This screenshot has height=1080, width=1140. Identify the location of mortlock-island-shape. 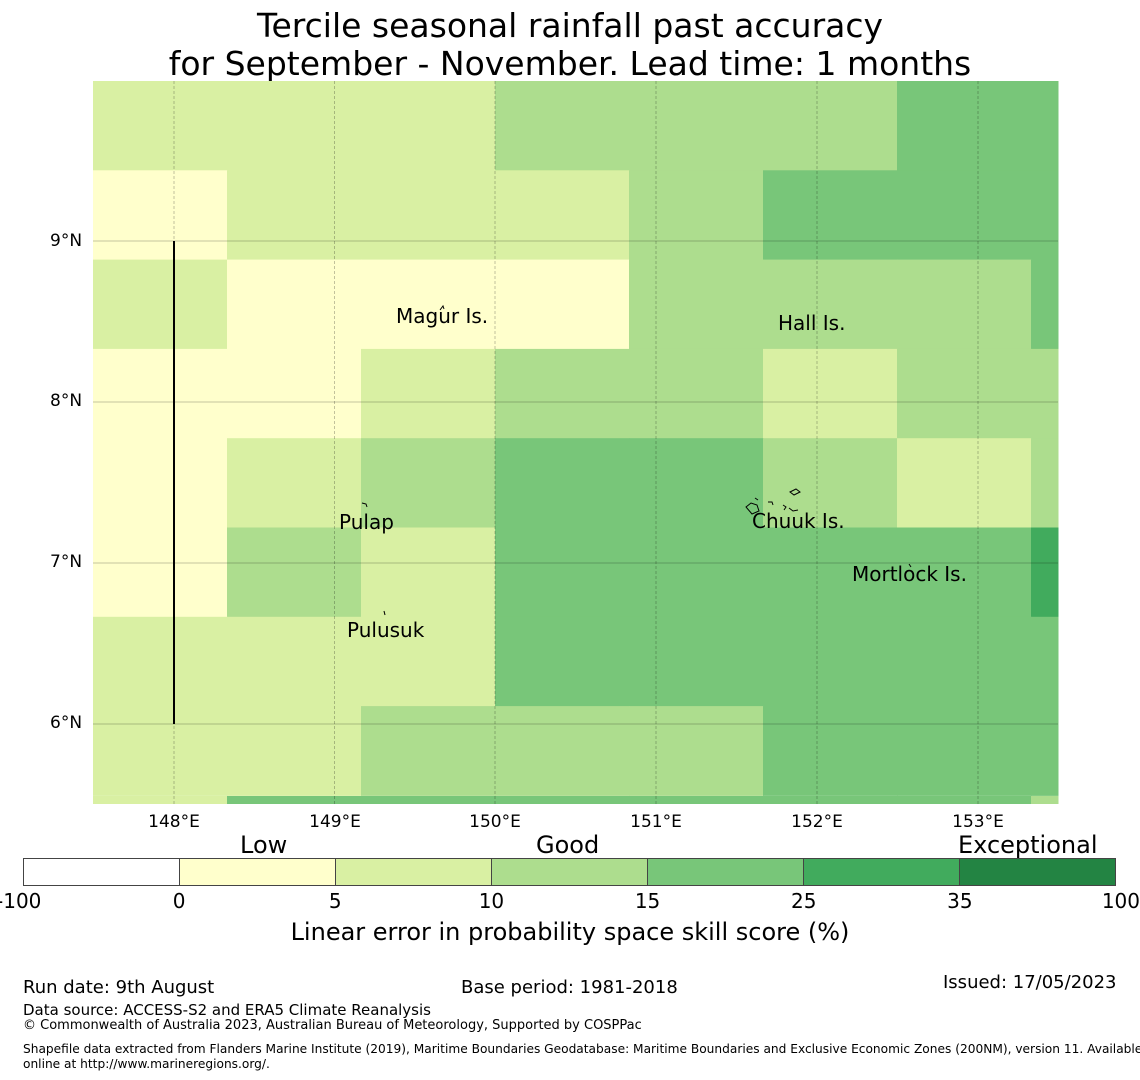
(910, 565).